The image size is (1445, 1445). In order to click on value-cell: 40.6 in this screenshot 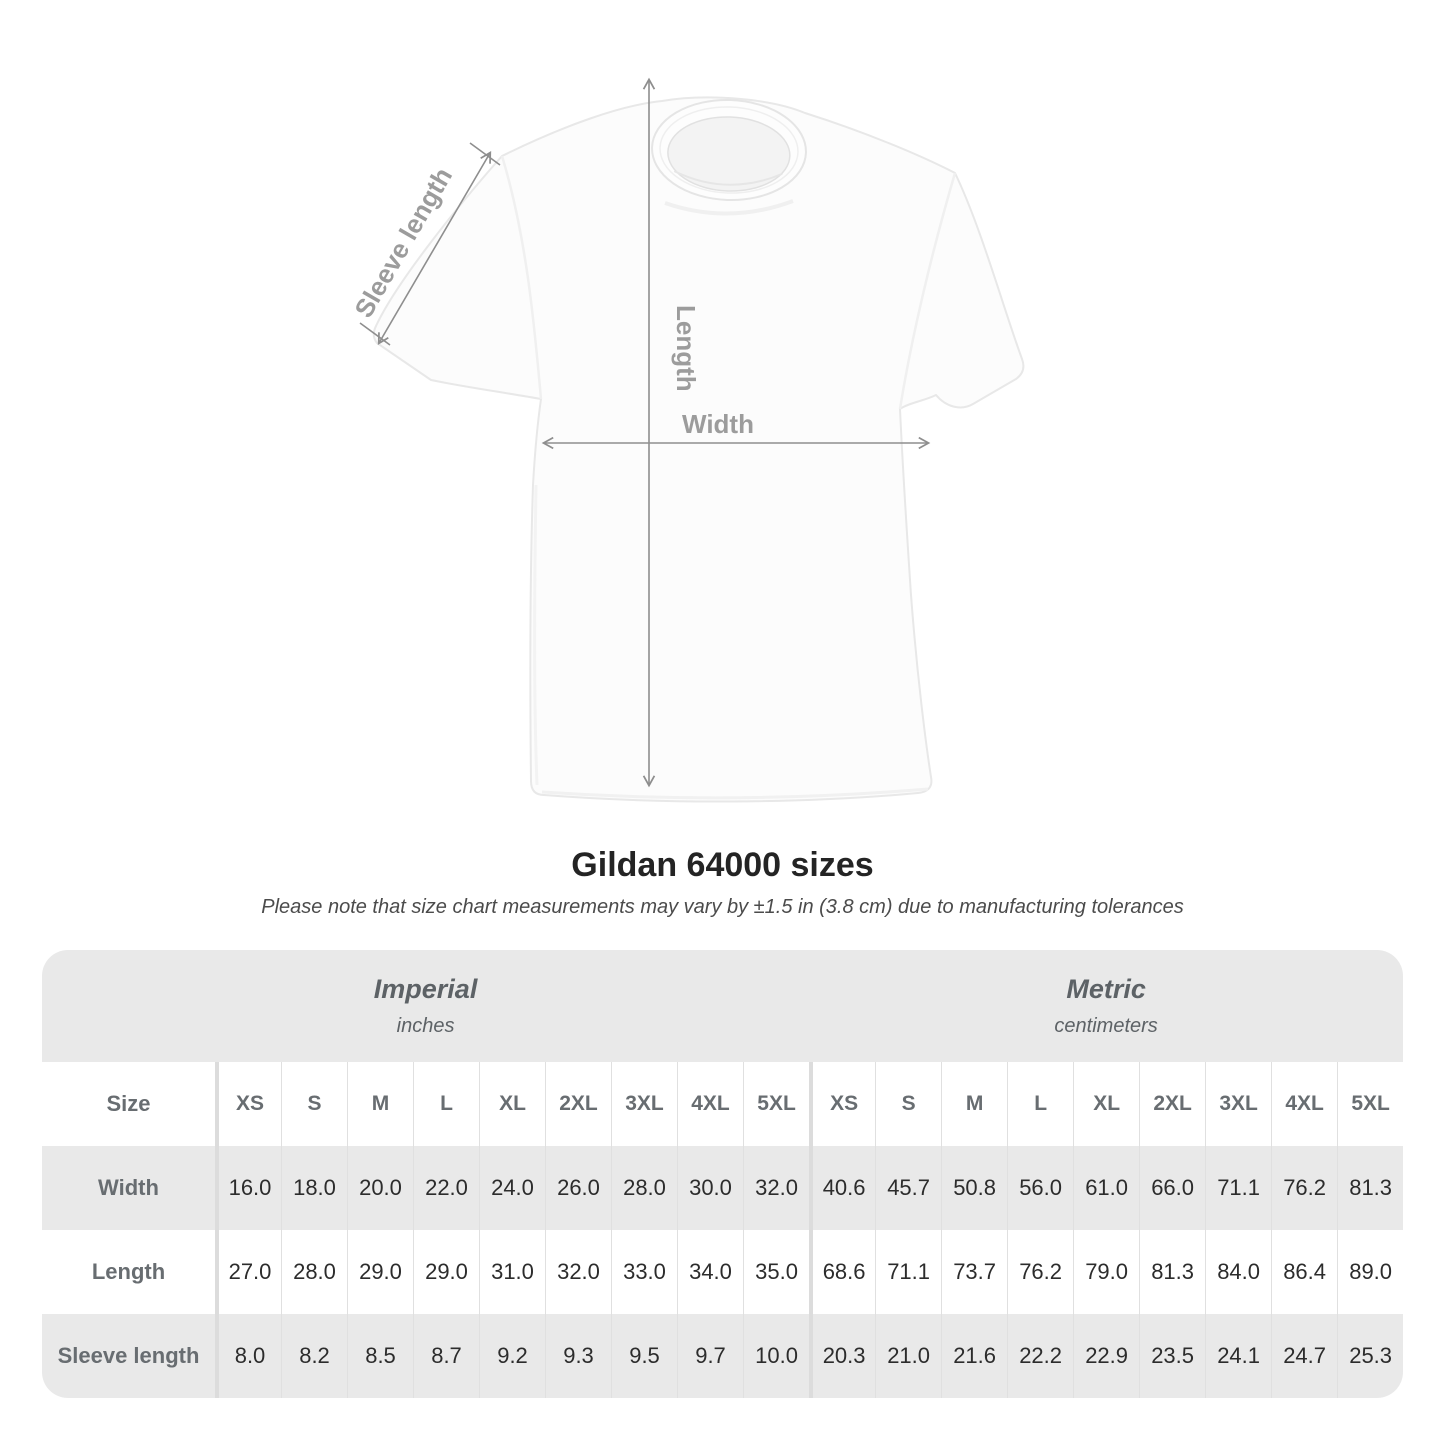, I will do `click(842, 1188)`.